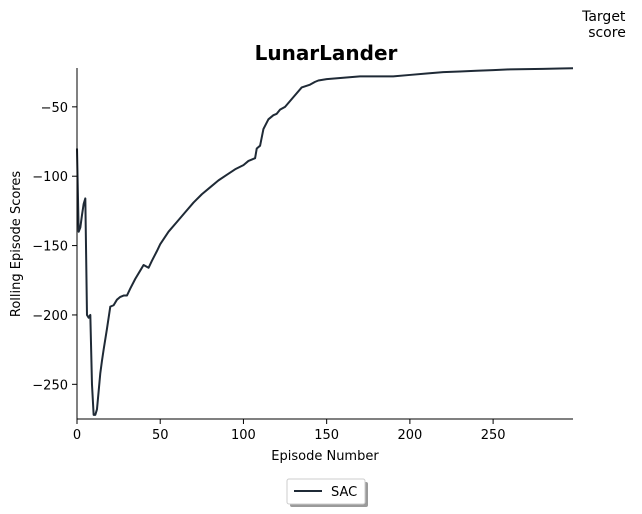 The height and width of the screenshot is (514, 642). What do you see at coordinates (77, 435) in the screenshot?
I see `x-tick-label: 0` at bounding box center [77, 435].